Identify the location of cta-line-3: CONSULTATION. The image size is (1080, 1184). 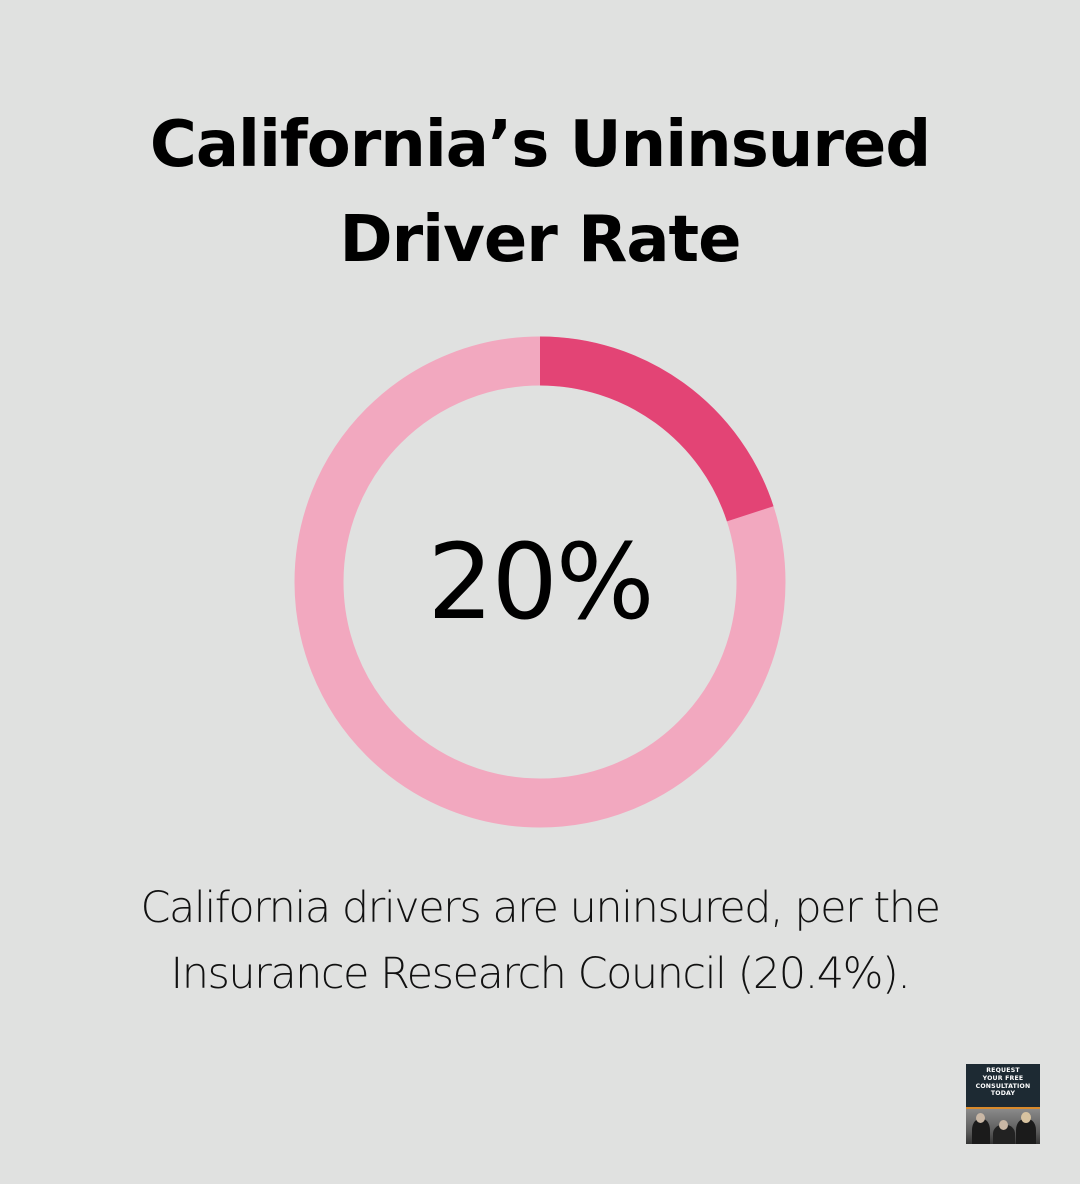
(1003, 1086).